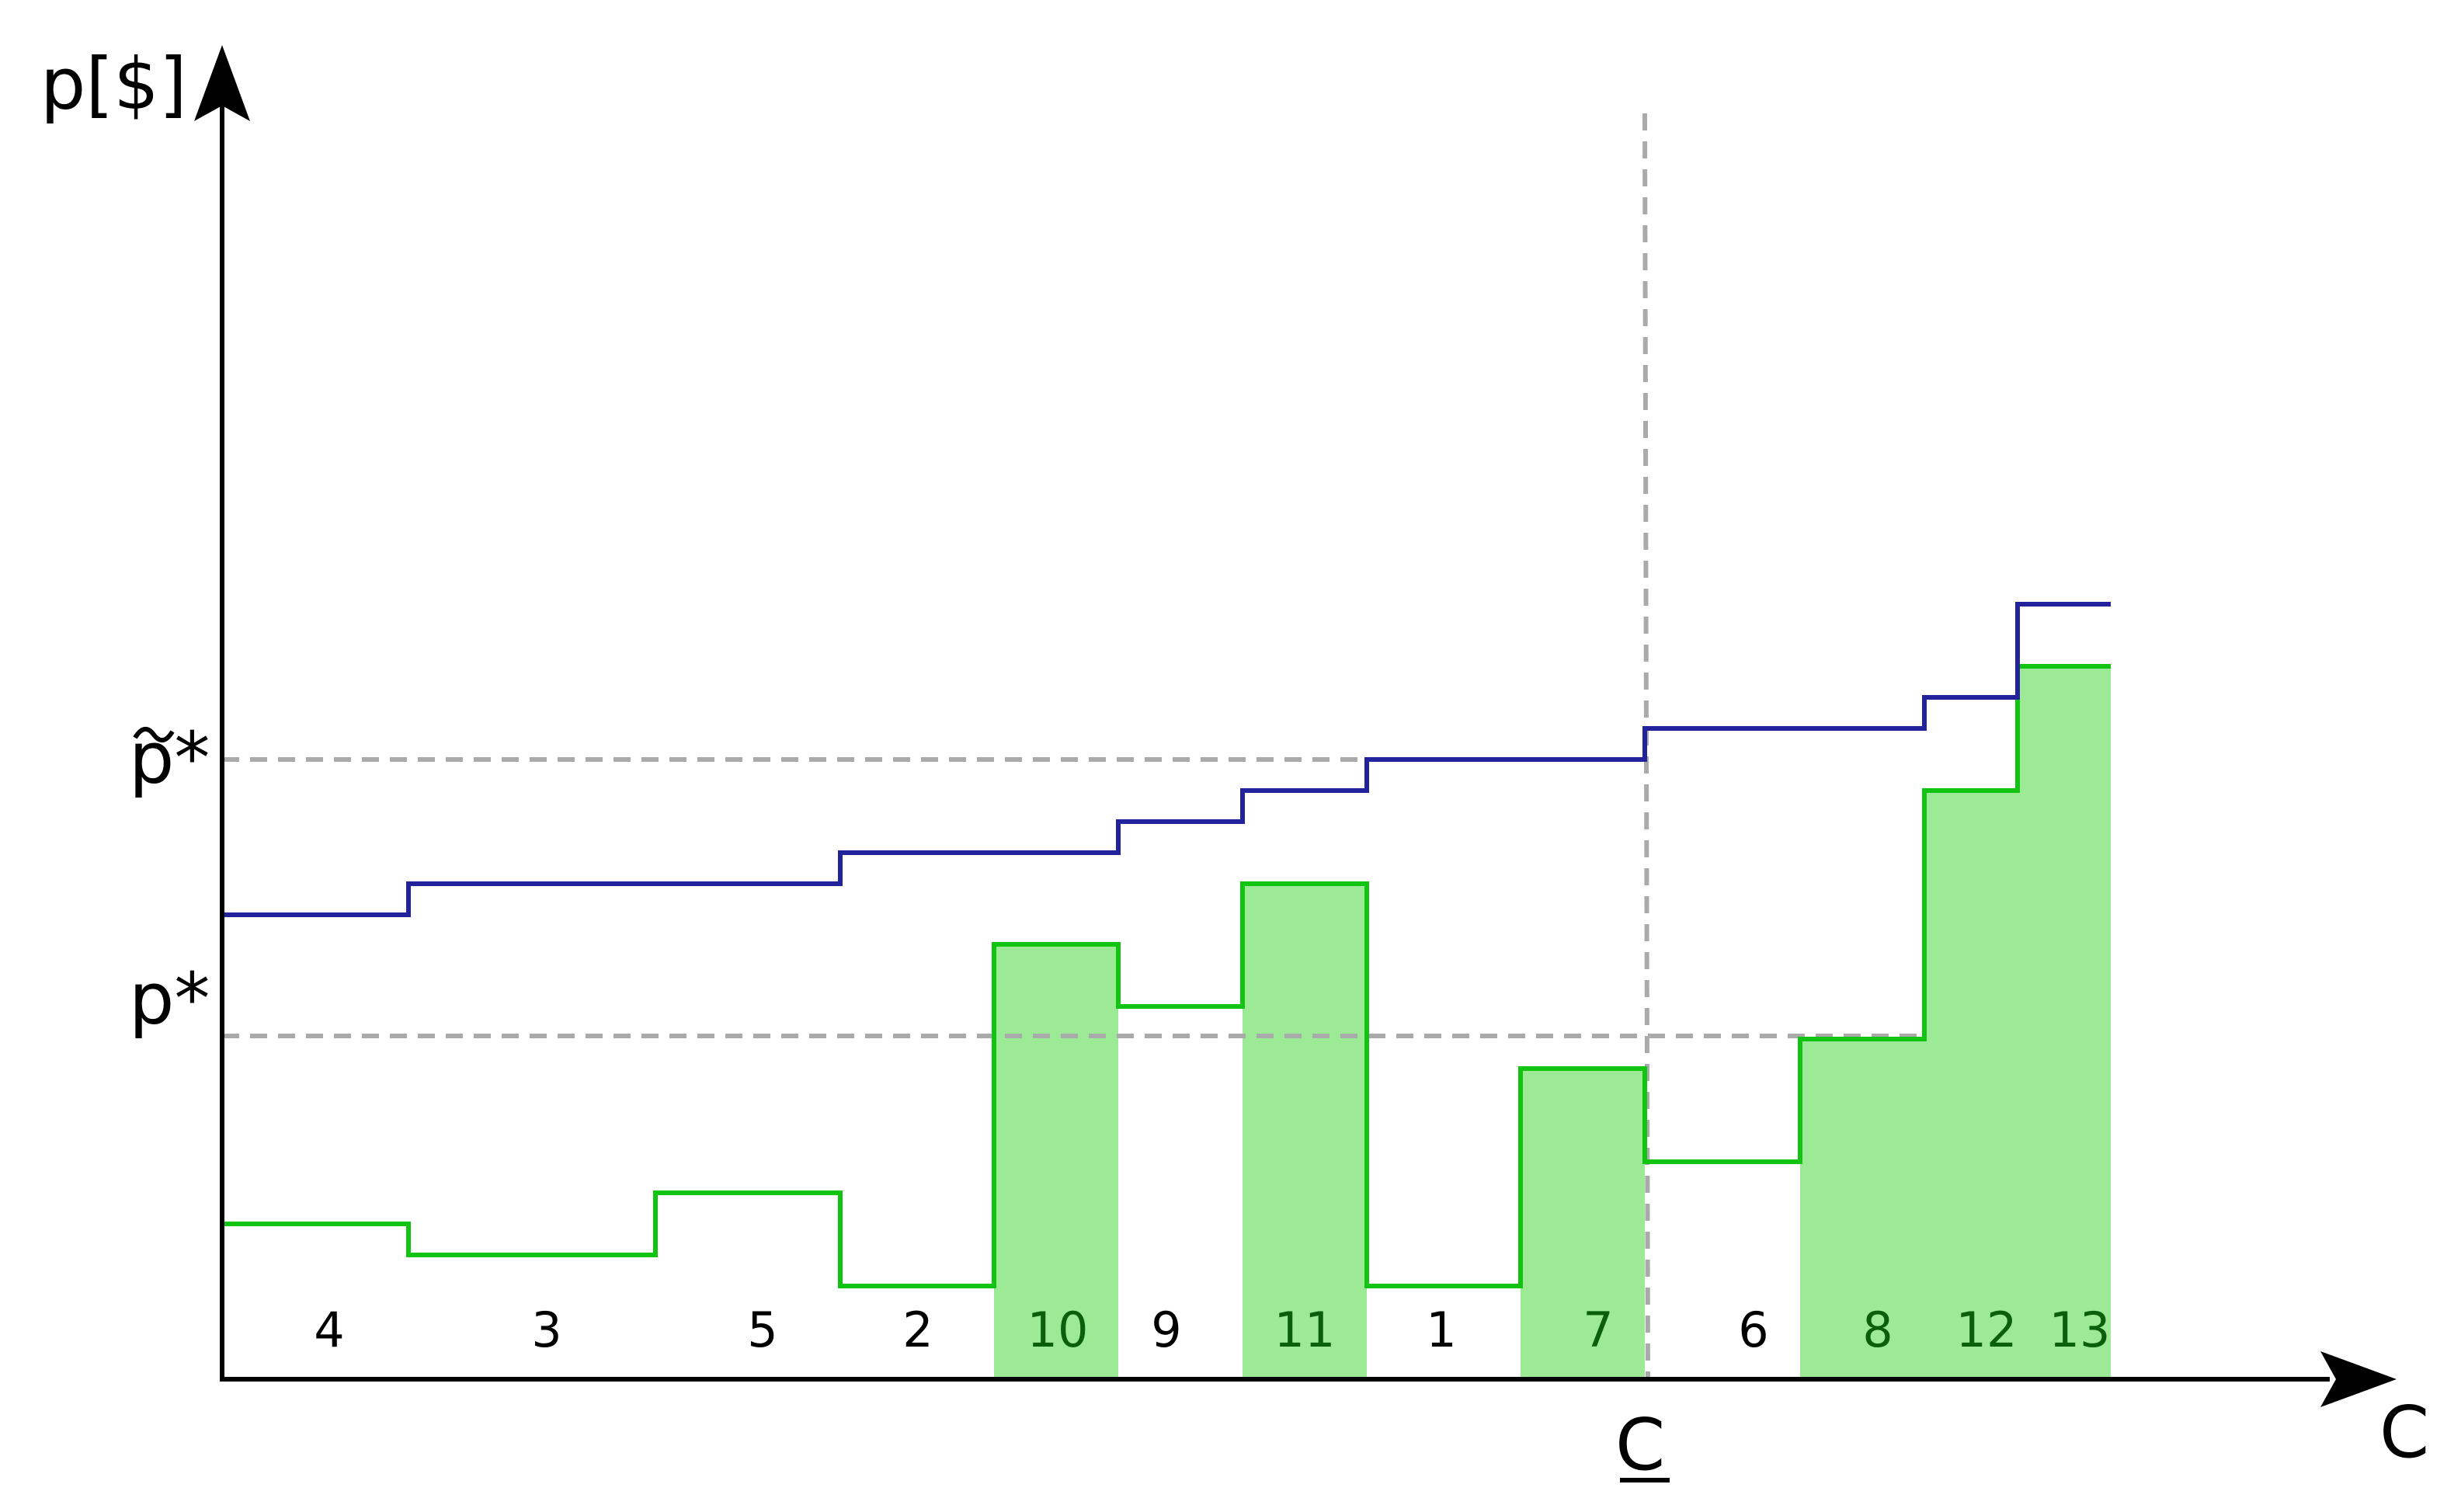  Describe the element at coordinates (762, 1330) in the screenshot. I see `segment-label-5: 5` at that location.